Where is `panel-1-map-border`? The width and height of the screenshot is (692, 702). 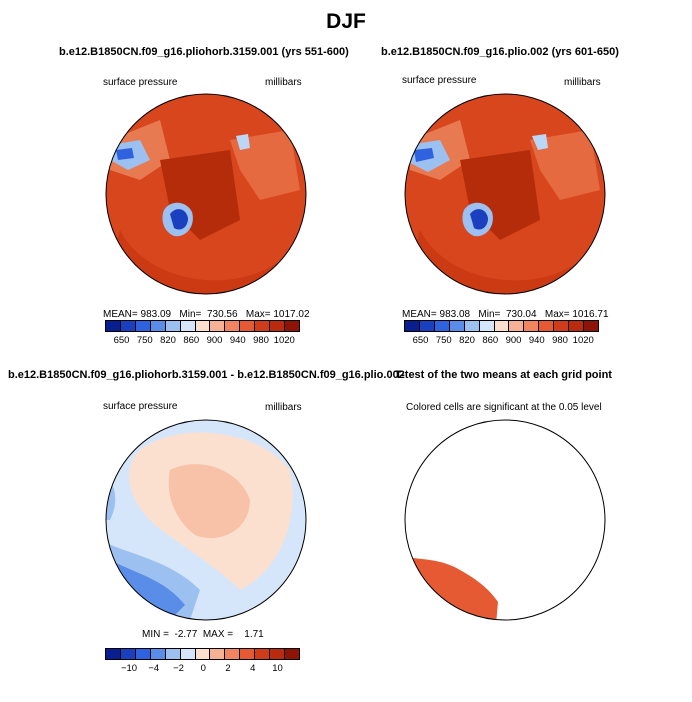
panel-1-map-border is located at coordinates (206, 194).